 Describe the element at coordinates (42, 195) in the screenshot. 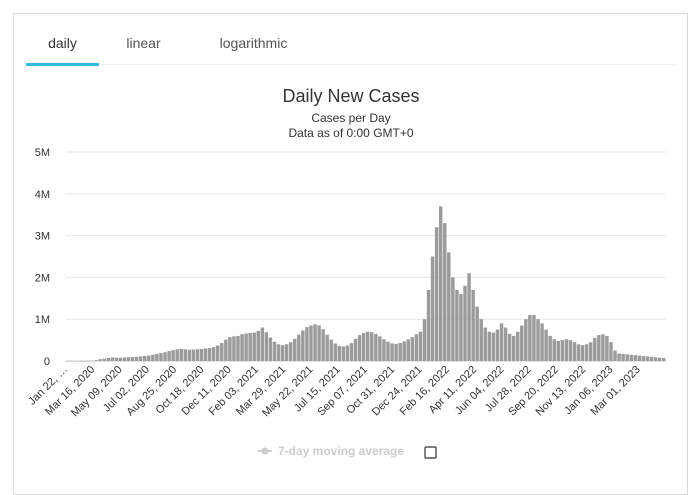

I see `y-tick-label: 4M` at that location.